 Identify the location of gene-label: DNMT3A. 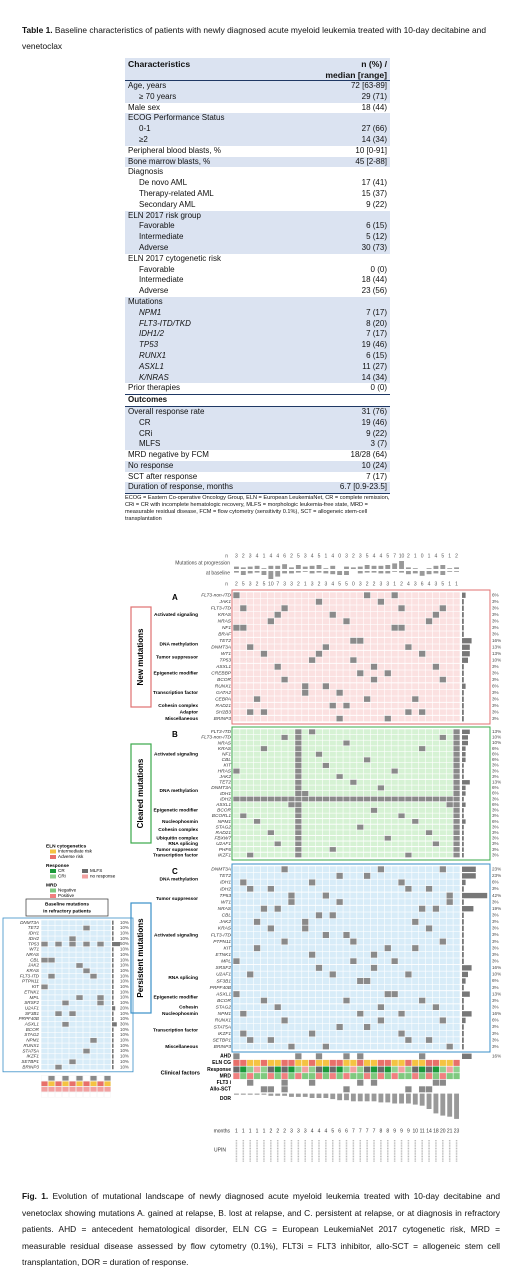
(221, 788).